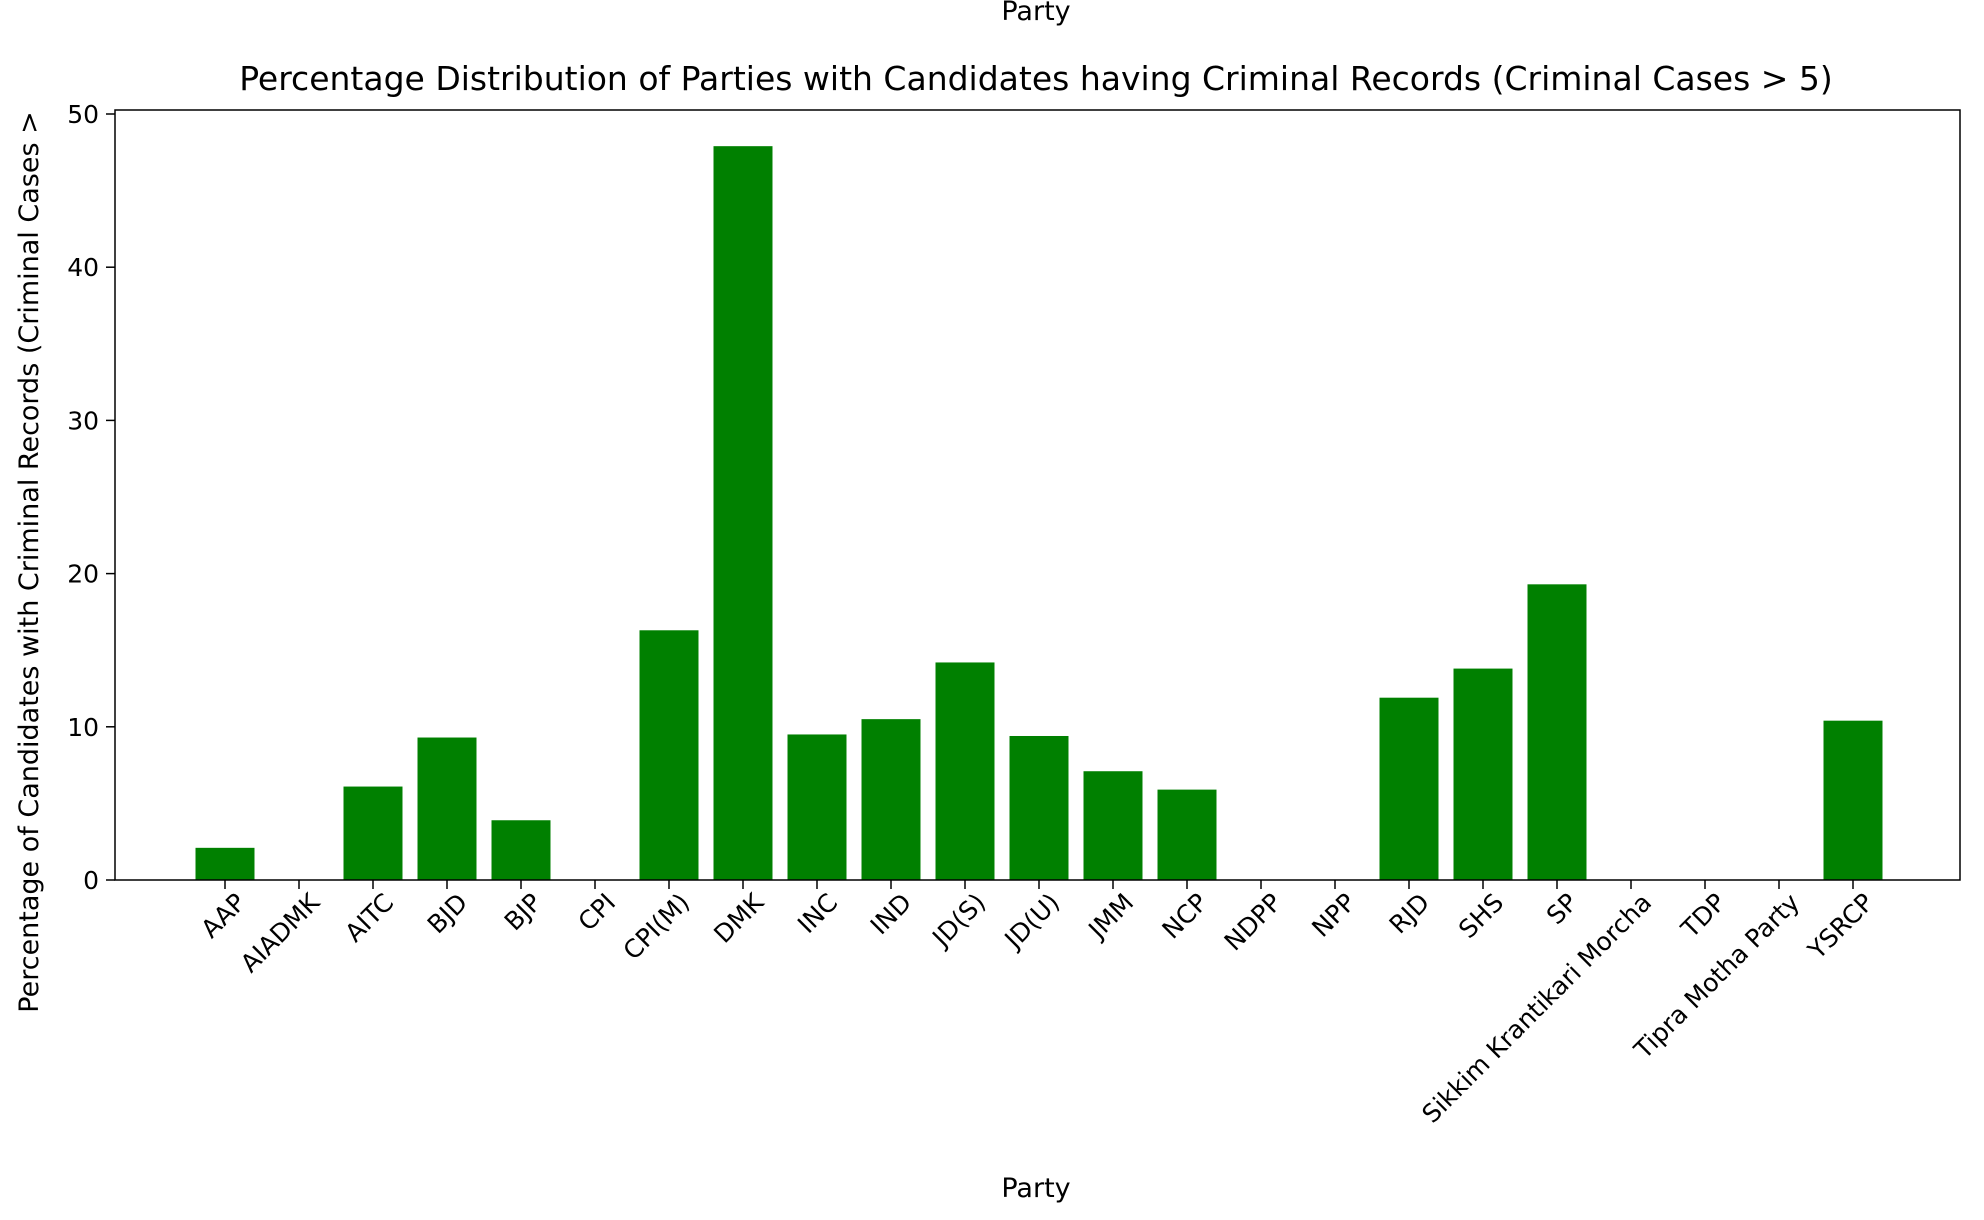  Describe the element at coordinates (280, 932) in the screenshot. I see `x-tick-label-aiadmk: AIADMK` at that location.